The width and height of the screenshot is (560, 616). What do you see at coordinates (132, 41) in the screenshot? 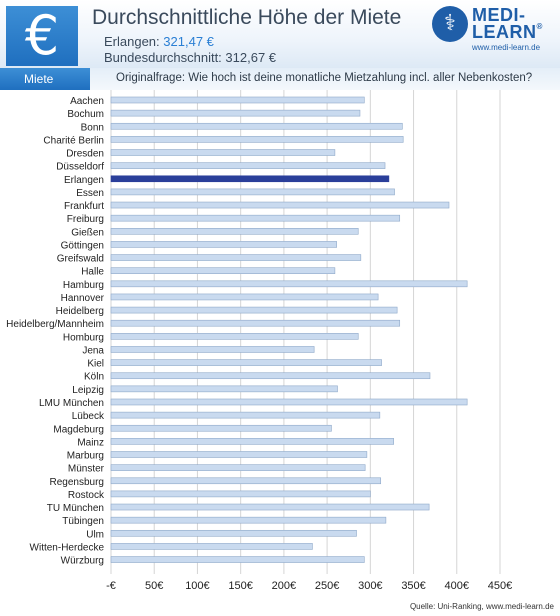
I see `city-label: Erlangen:` at bounding box center [132, 41].